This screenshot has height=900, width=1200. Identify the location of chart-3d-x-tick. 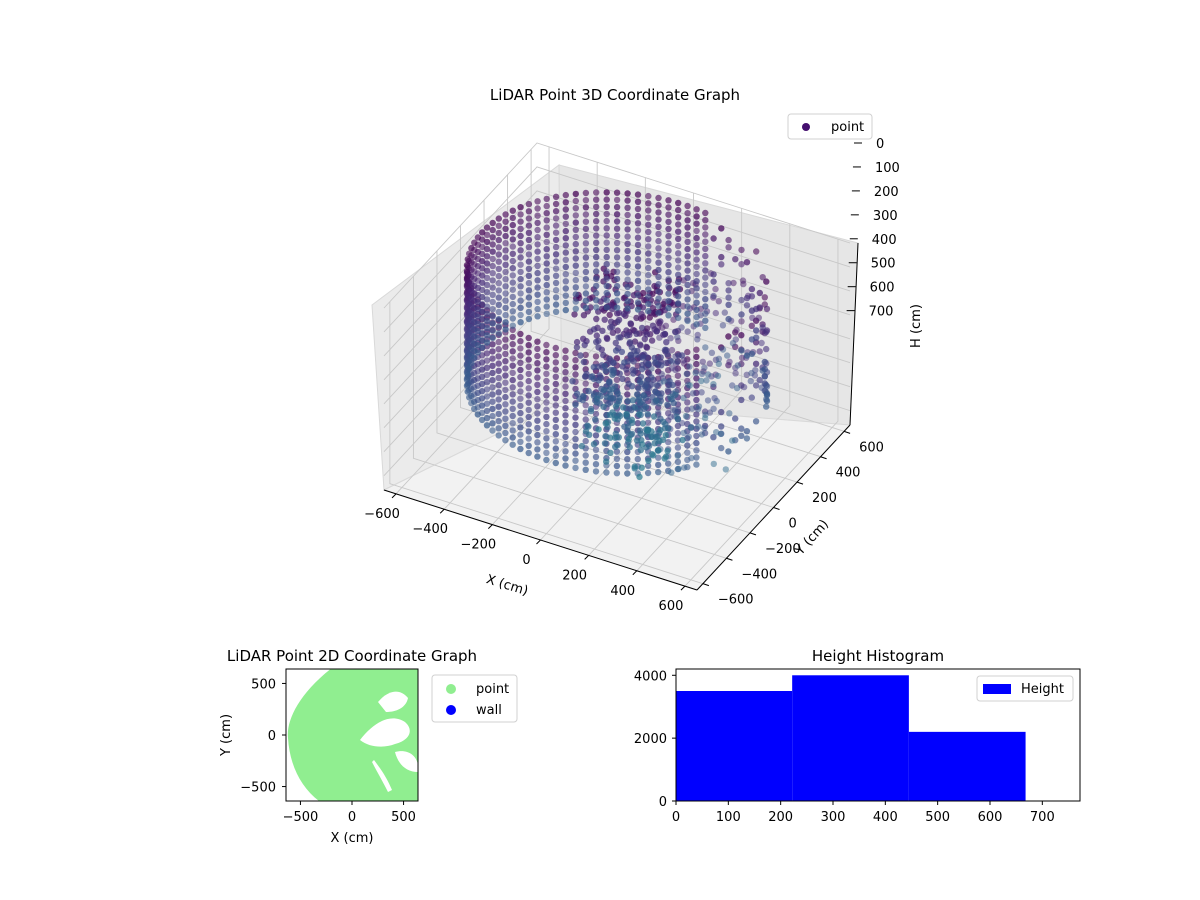
(442, 511).